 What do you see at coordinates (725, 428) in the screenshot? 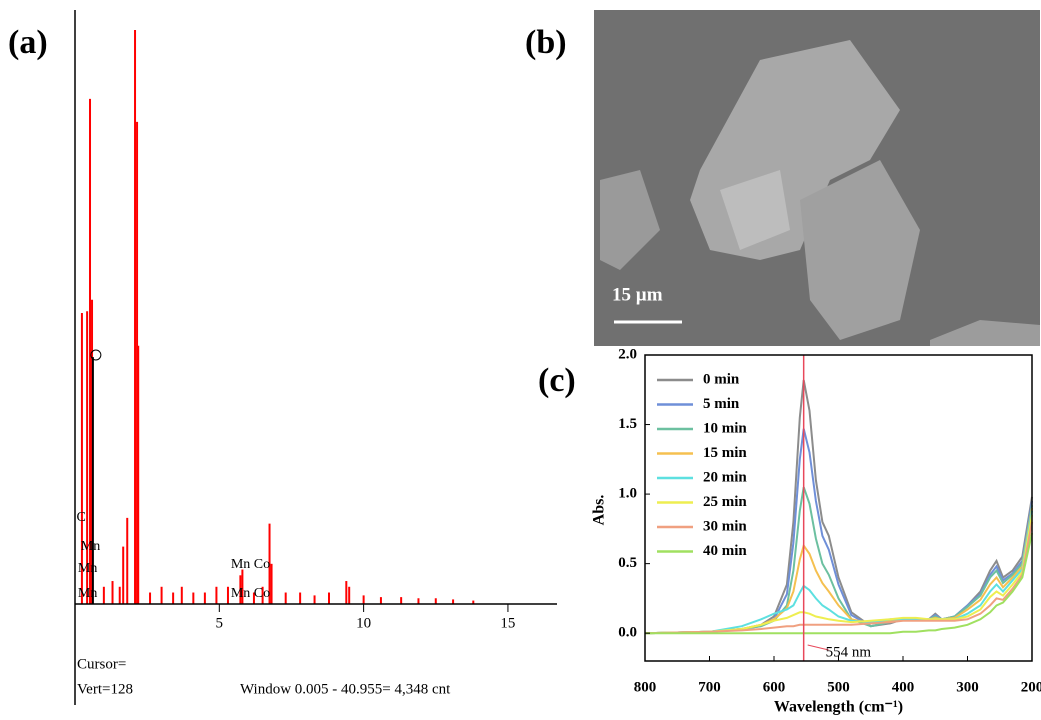
I see `legend-label: 10 min` at bounding box center [725, 428].